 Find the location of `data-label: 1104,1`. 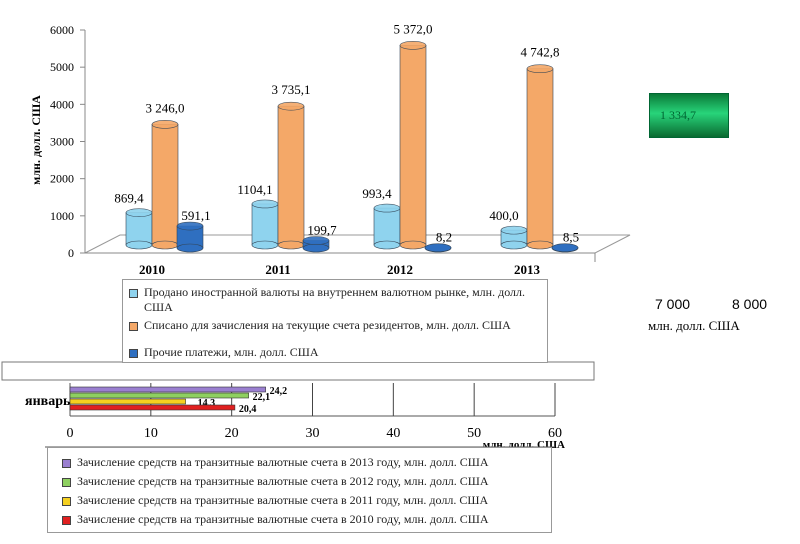

data-label: 1104,1 is located at coordinates (254, 189).